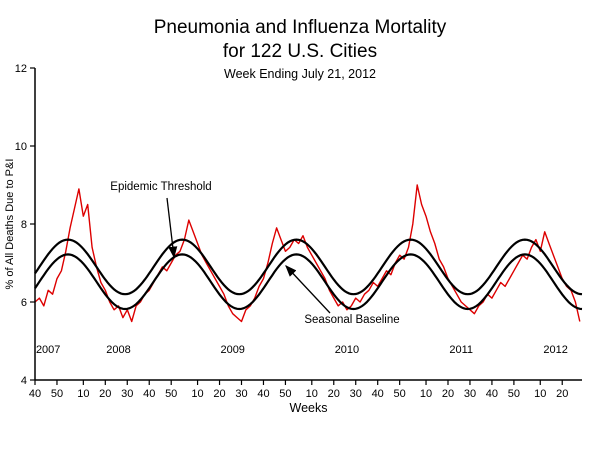 The height and width of the screenshot is (450, 600). What do you see at coordinates (24, 381) in the screenshot?
I see `y-tick-label: 4` at bounding box center [24, 381].